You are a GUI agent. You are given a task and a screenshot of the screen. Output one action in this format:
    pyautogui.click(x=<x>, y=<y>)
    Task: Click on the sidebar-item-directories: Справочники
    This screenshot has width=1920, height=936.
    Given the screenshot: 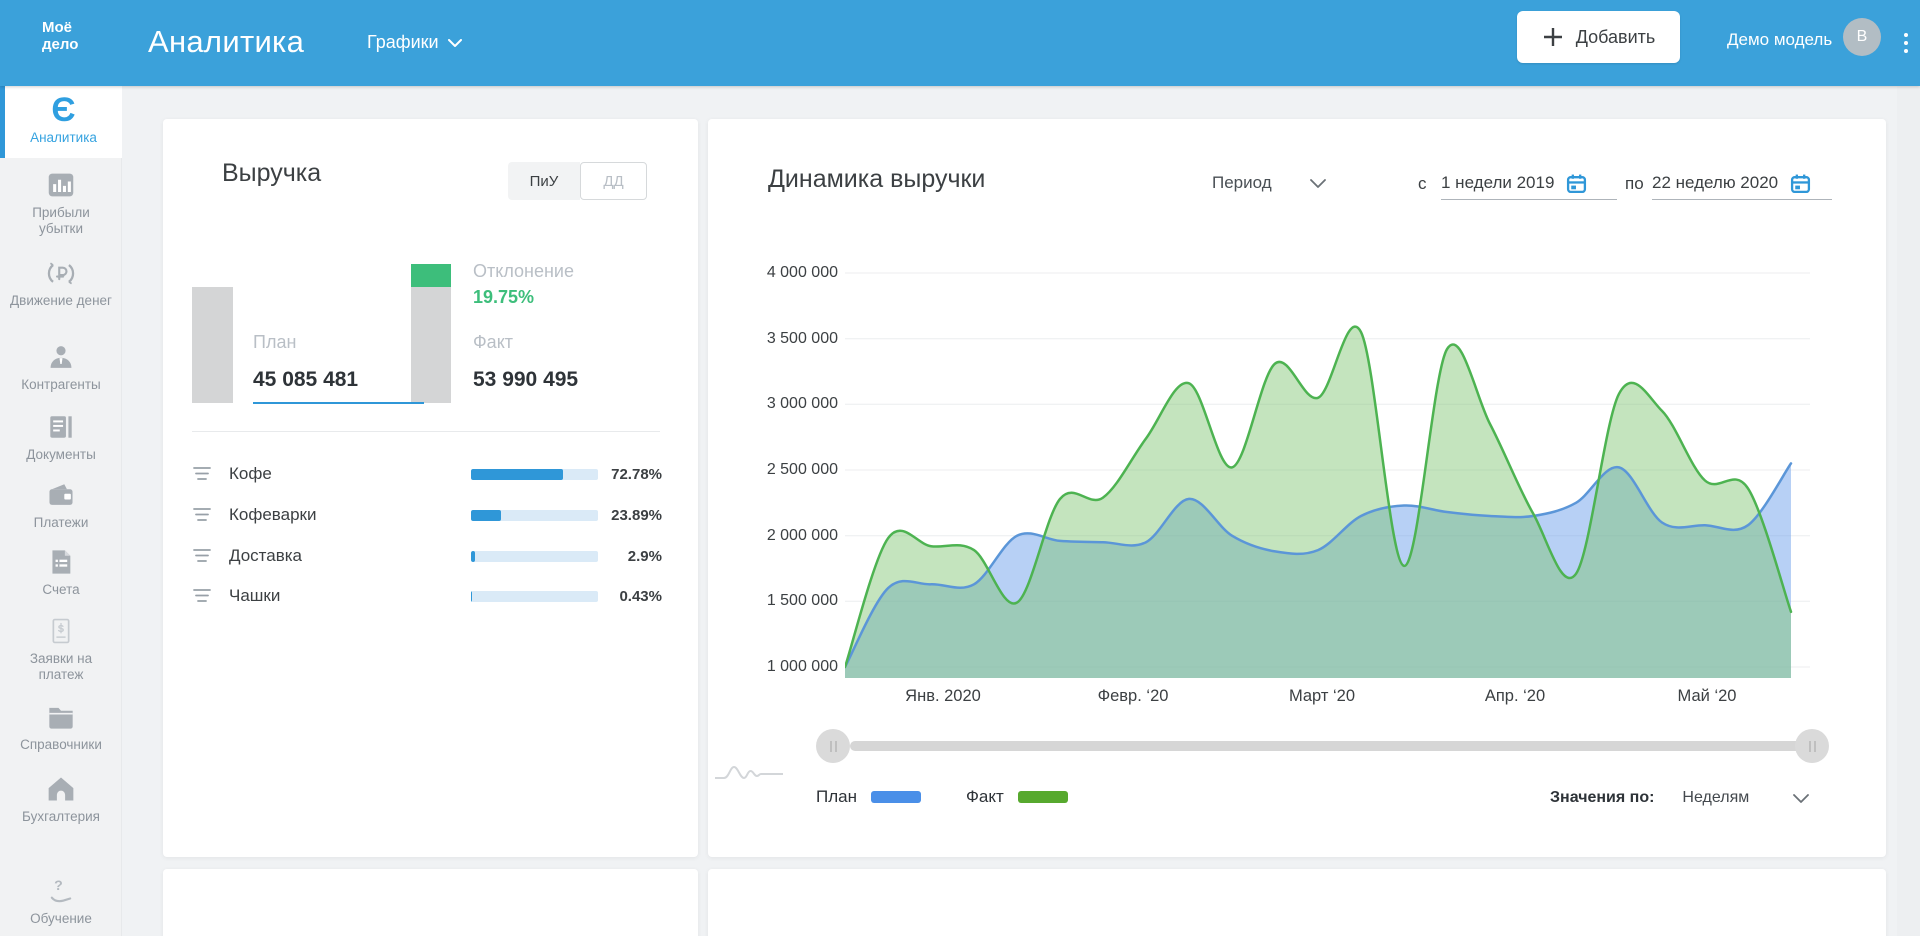 What is the action you would take?
    pyautogui.click(x=61, y=726)
    